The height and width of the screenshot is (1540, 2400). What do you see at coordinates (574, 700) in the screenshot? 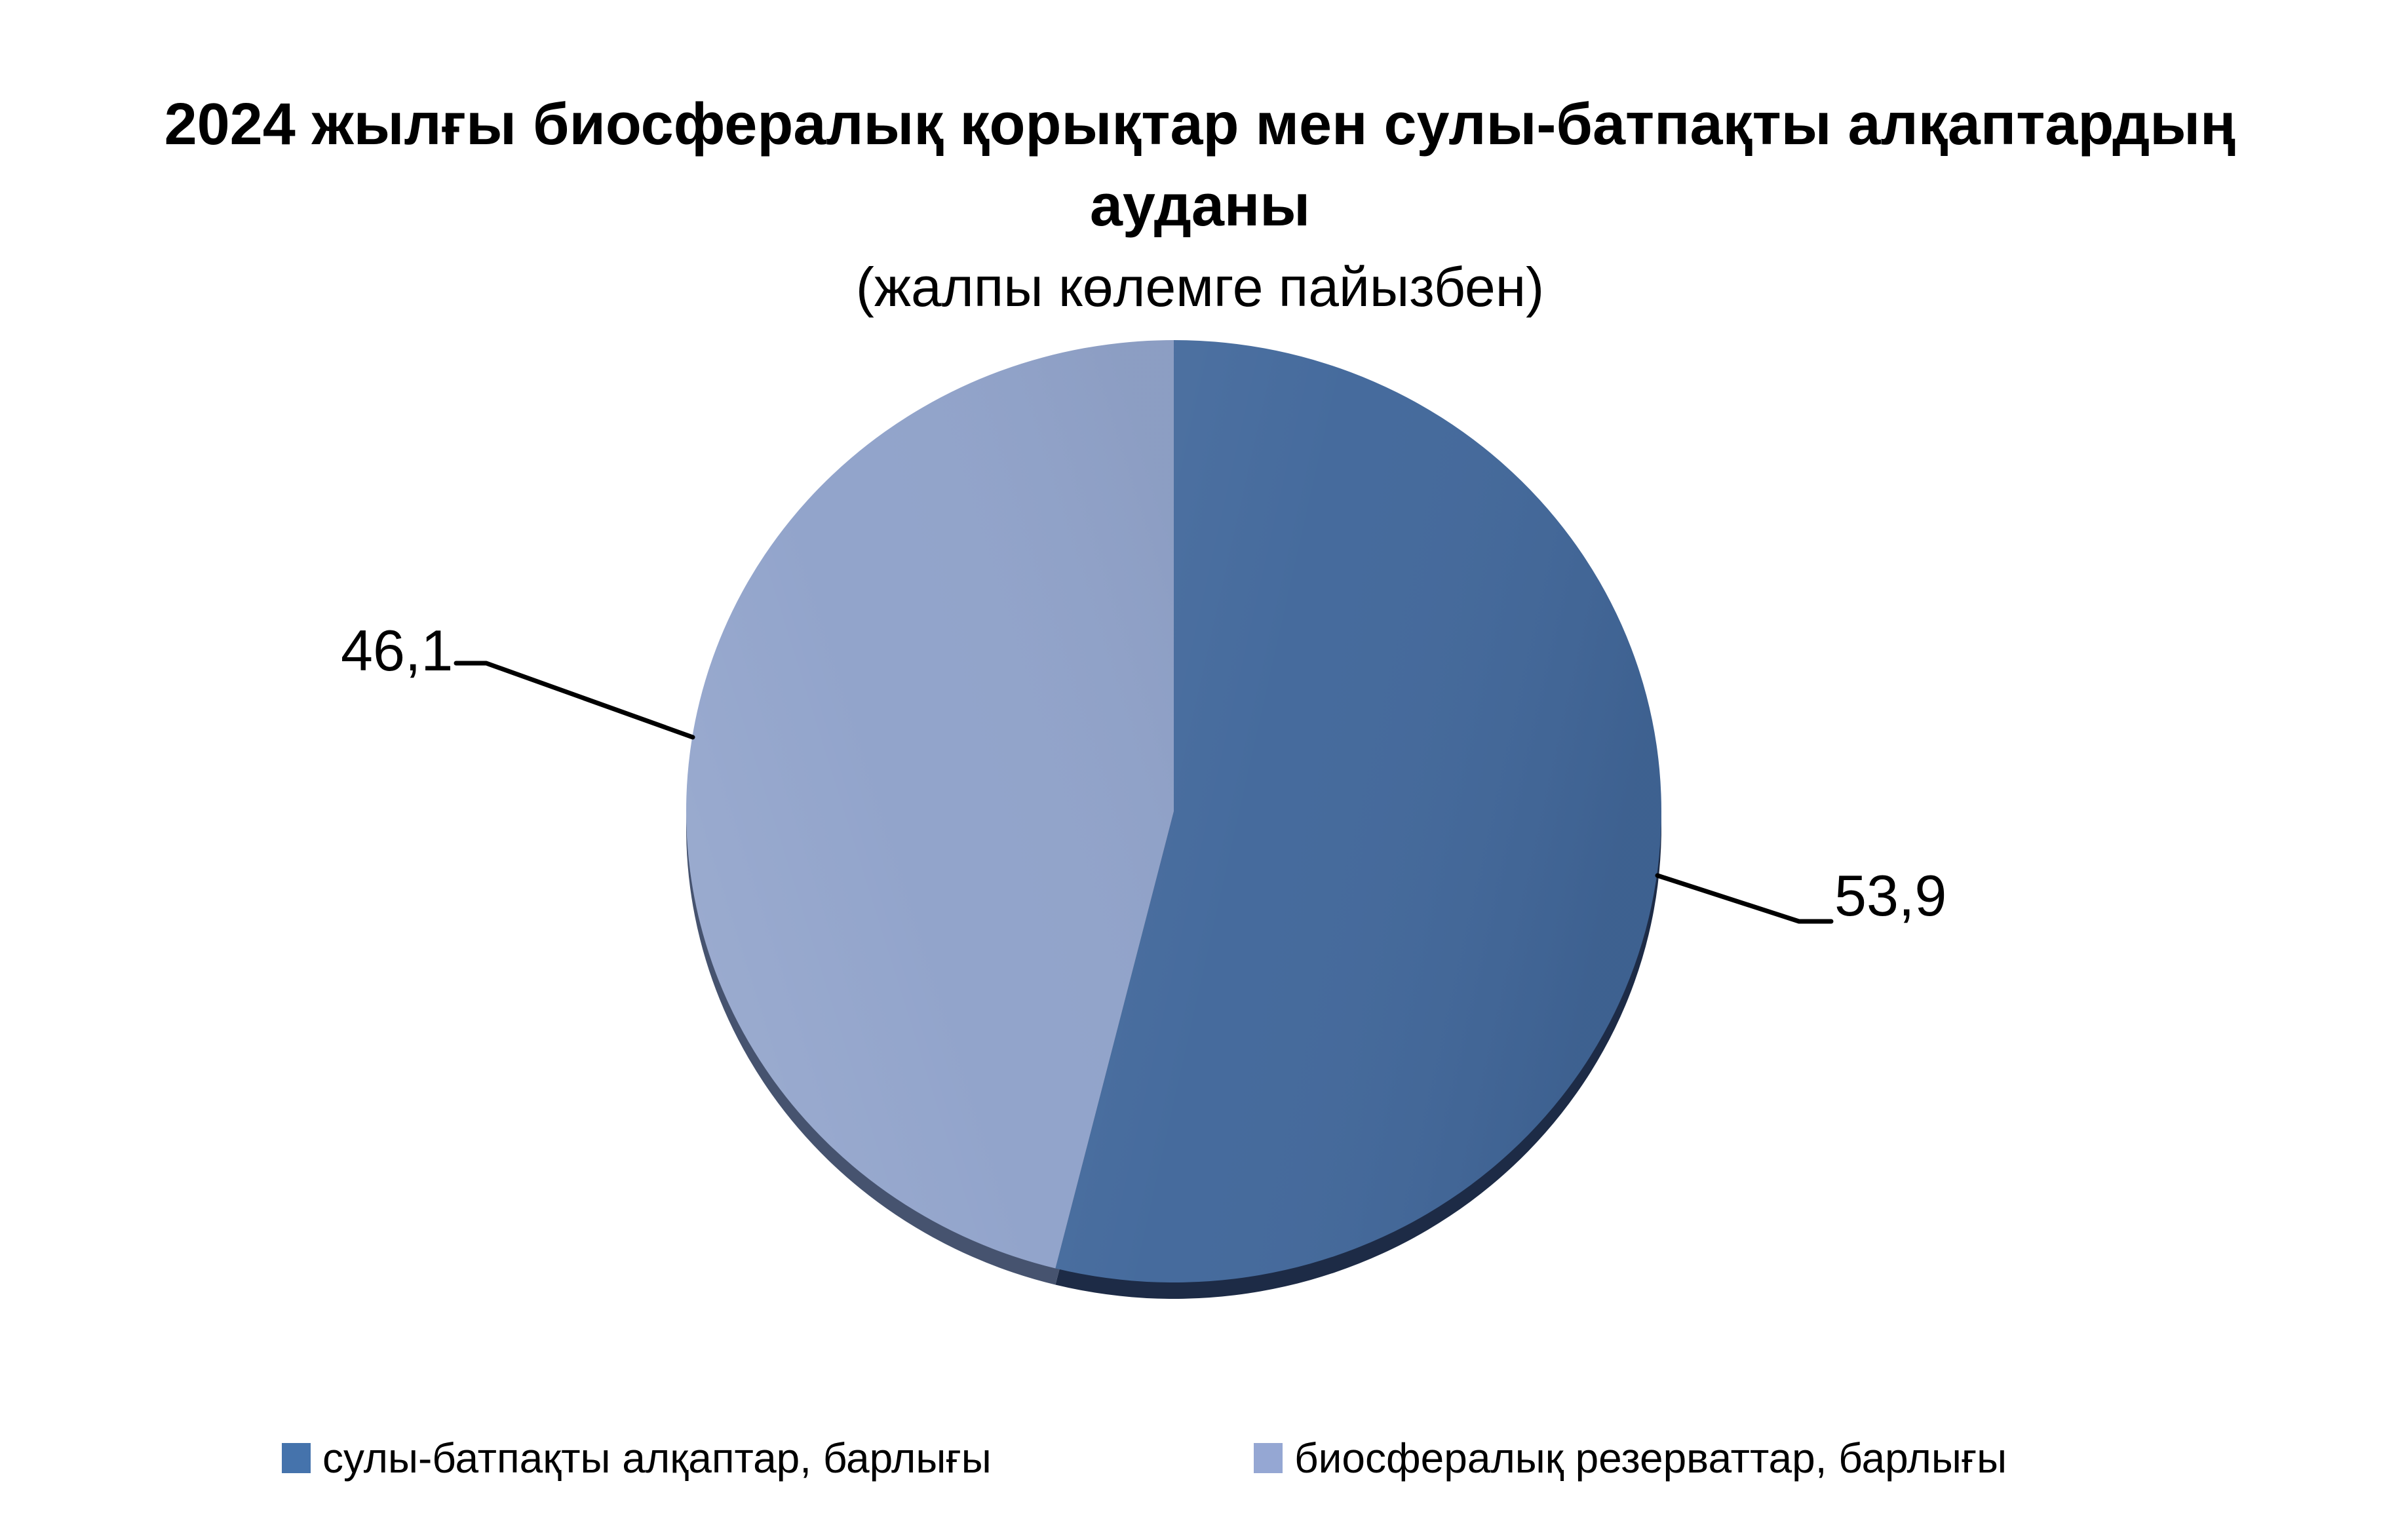
I see `leader-line-reserves` at bounding box center [574, 700].